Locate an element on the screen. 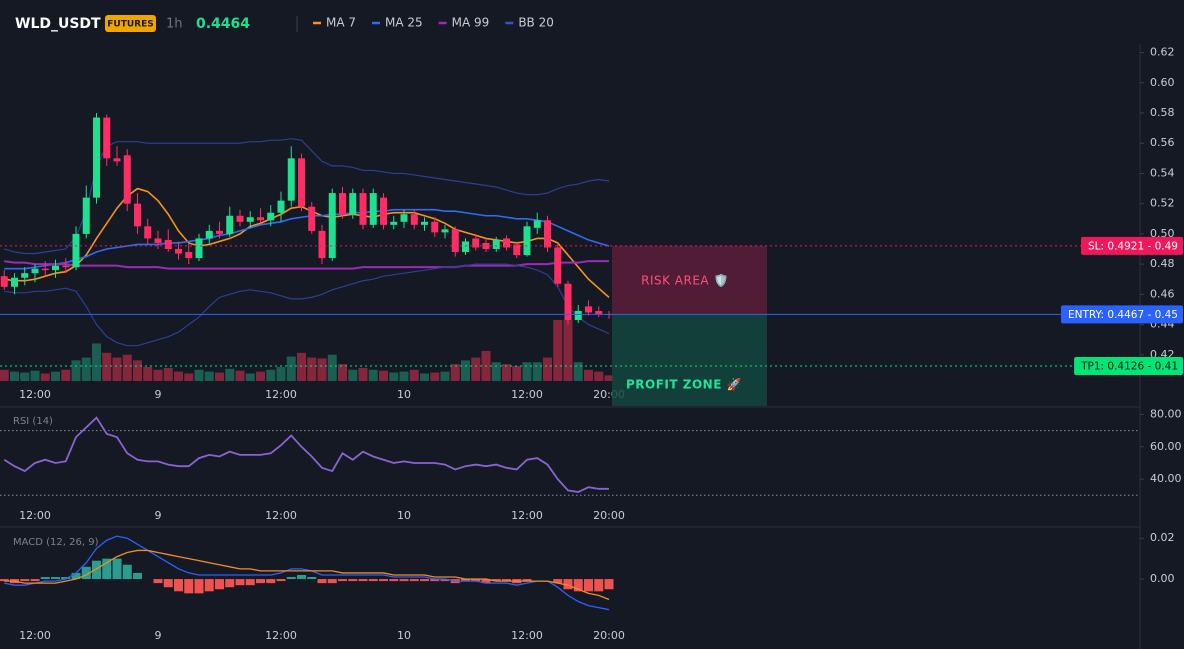 The image size is (1184, 649). x-tick-label: 10 is located at coordinates (404, 515).